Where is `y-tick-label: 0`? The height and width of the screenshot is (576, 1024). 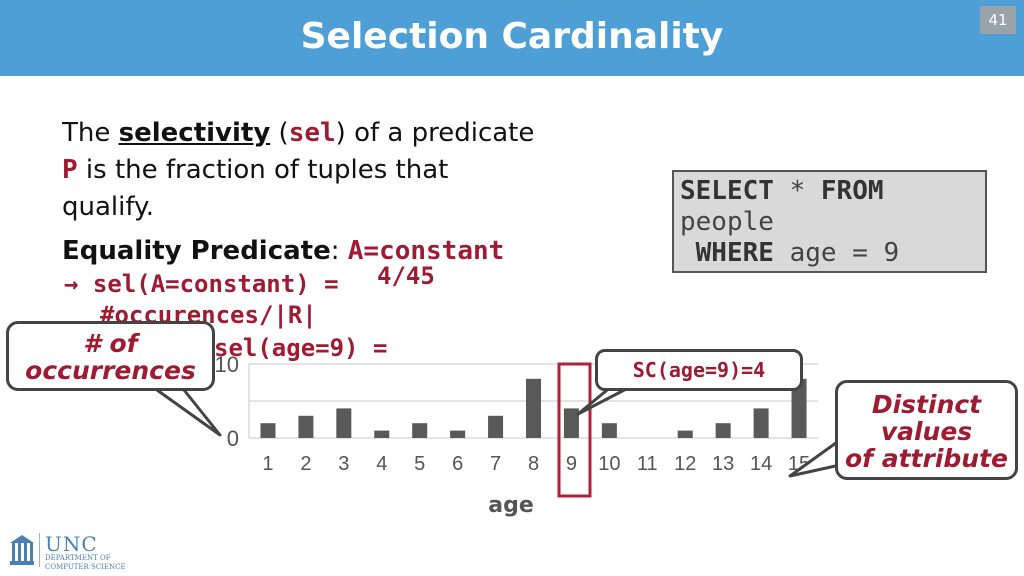 y-tick-label: 0 is located at coordinates (233, 438).